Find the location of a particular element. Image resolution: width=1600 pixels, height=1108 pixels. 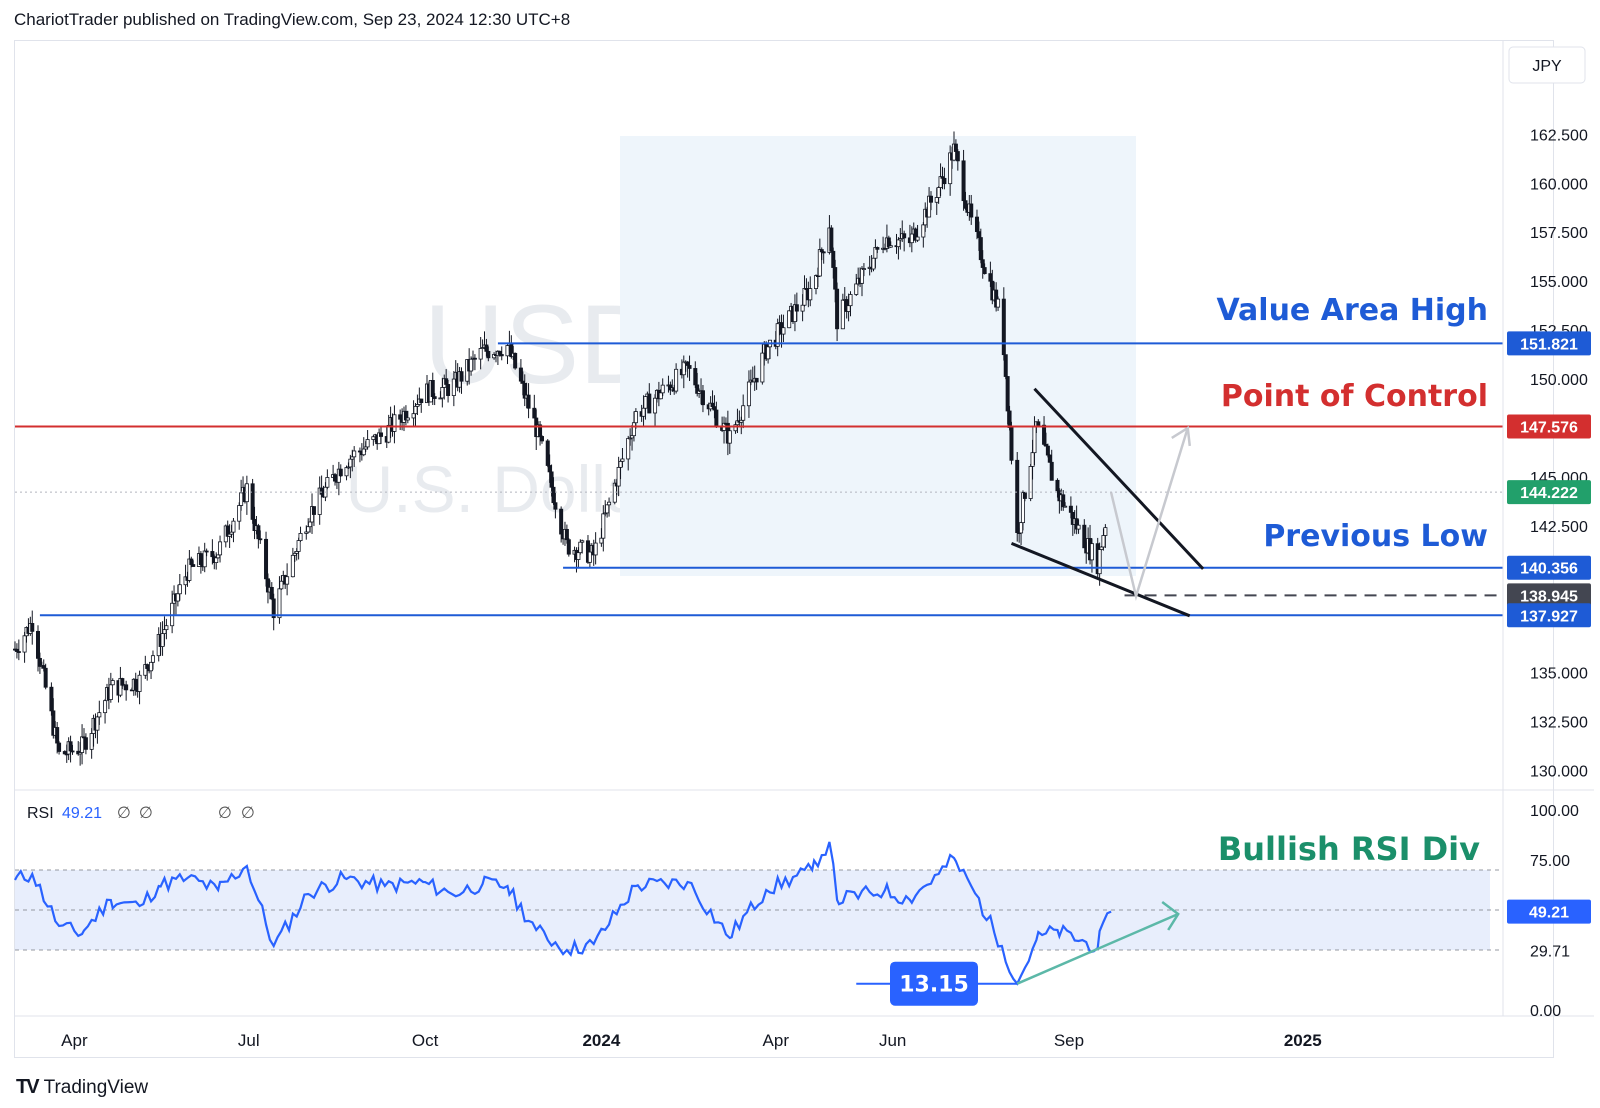

price-tick-label: 150.000 is located at coordinates (1559, 380).